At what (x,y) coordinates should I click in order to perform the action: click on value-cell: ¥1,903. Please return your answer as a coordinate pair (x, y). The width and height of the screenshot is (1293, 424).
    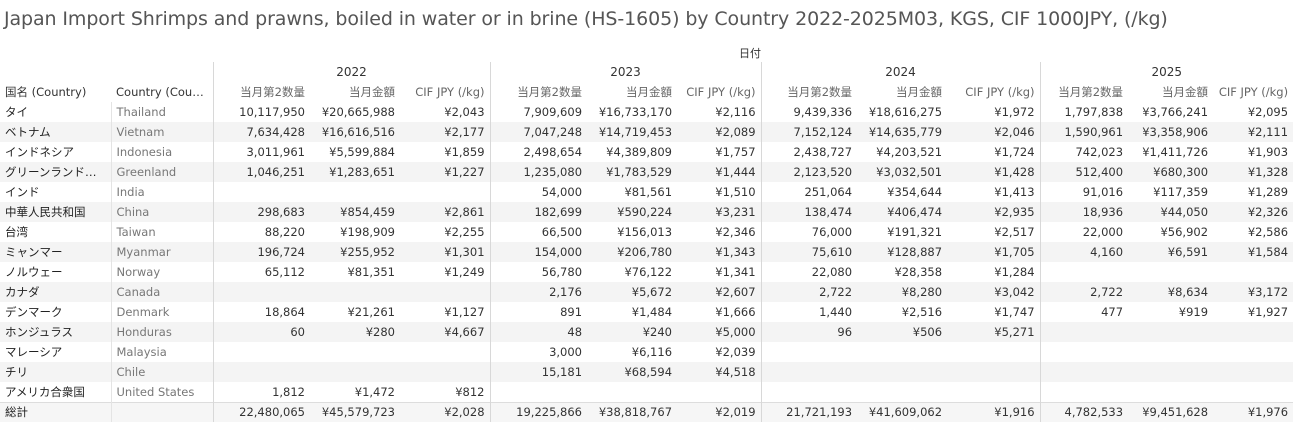
    Looking at the image, I should click on (1268, 152).